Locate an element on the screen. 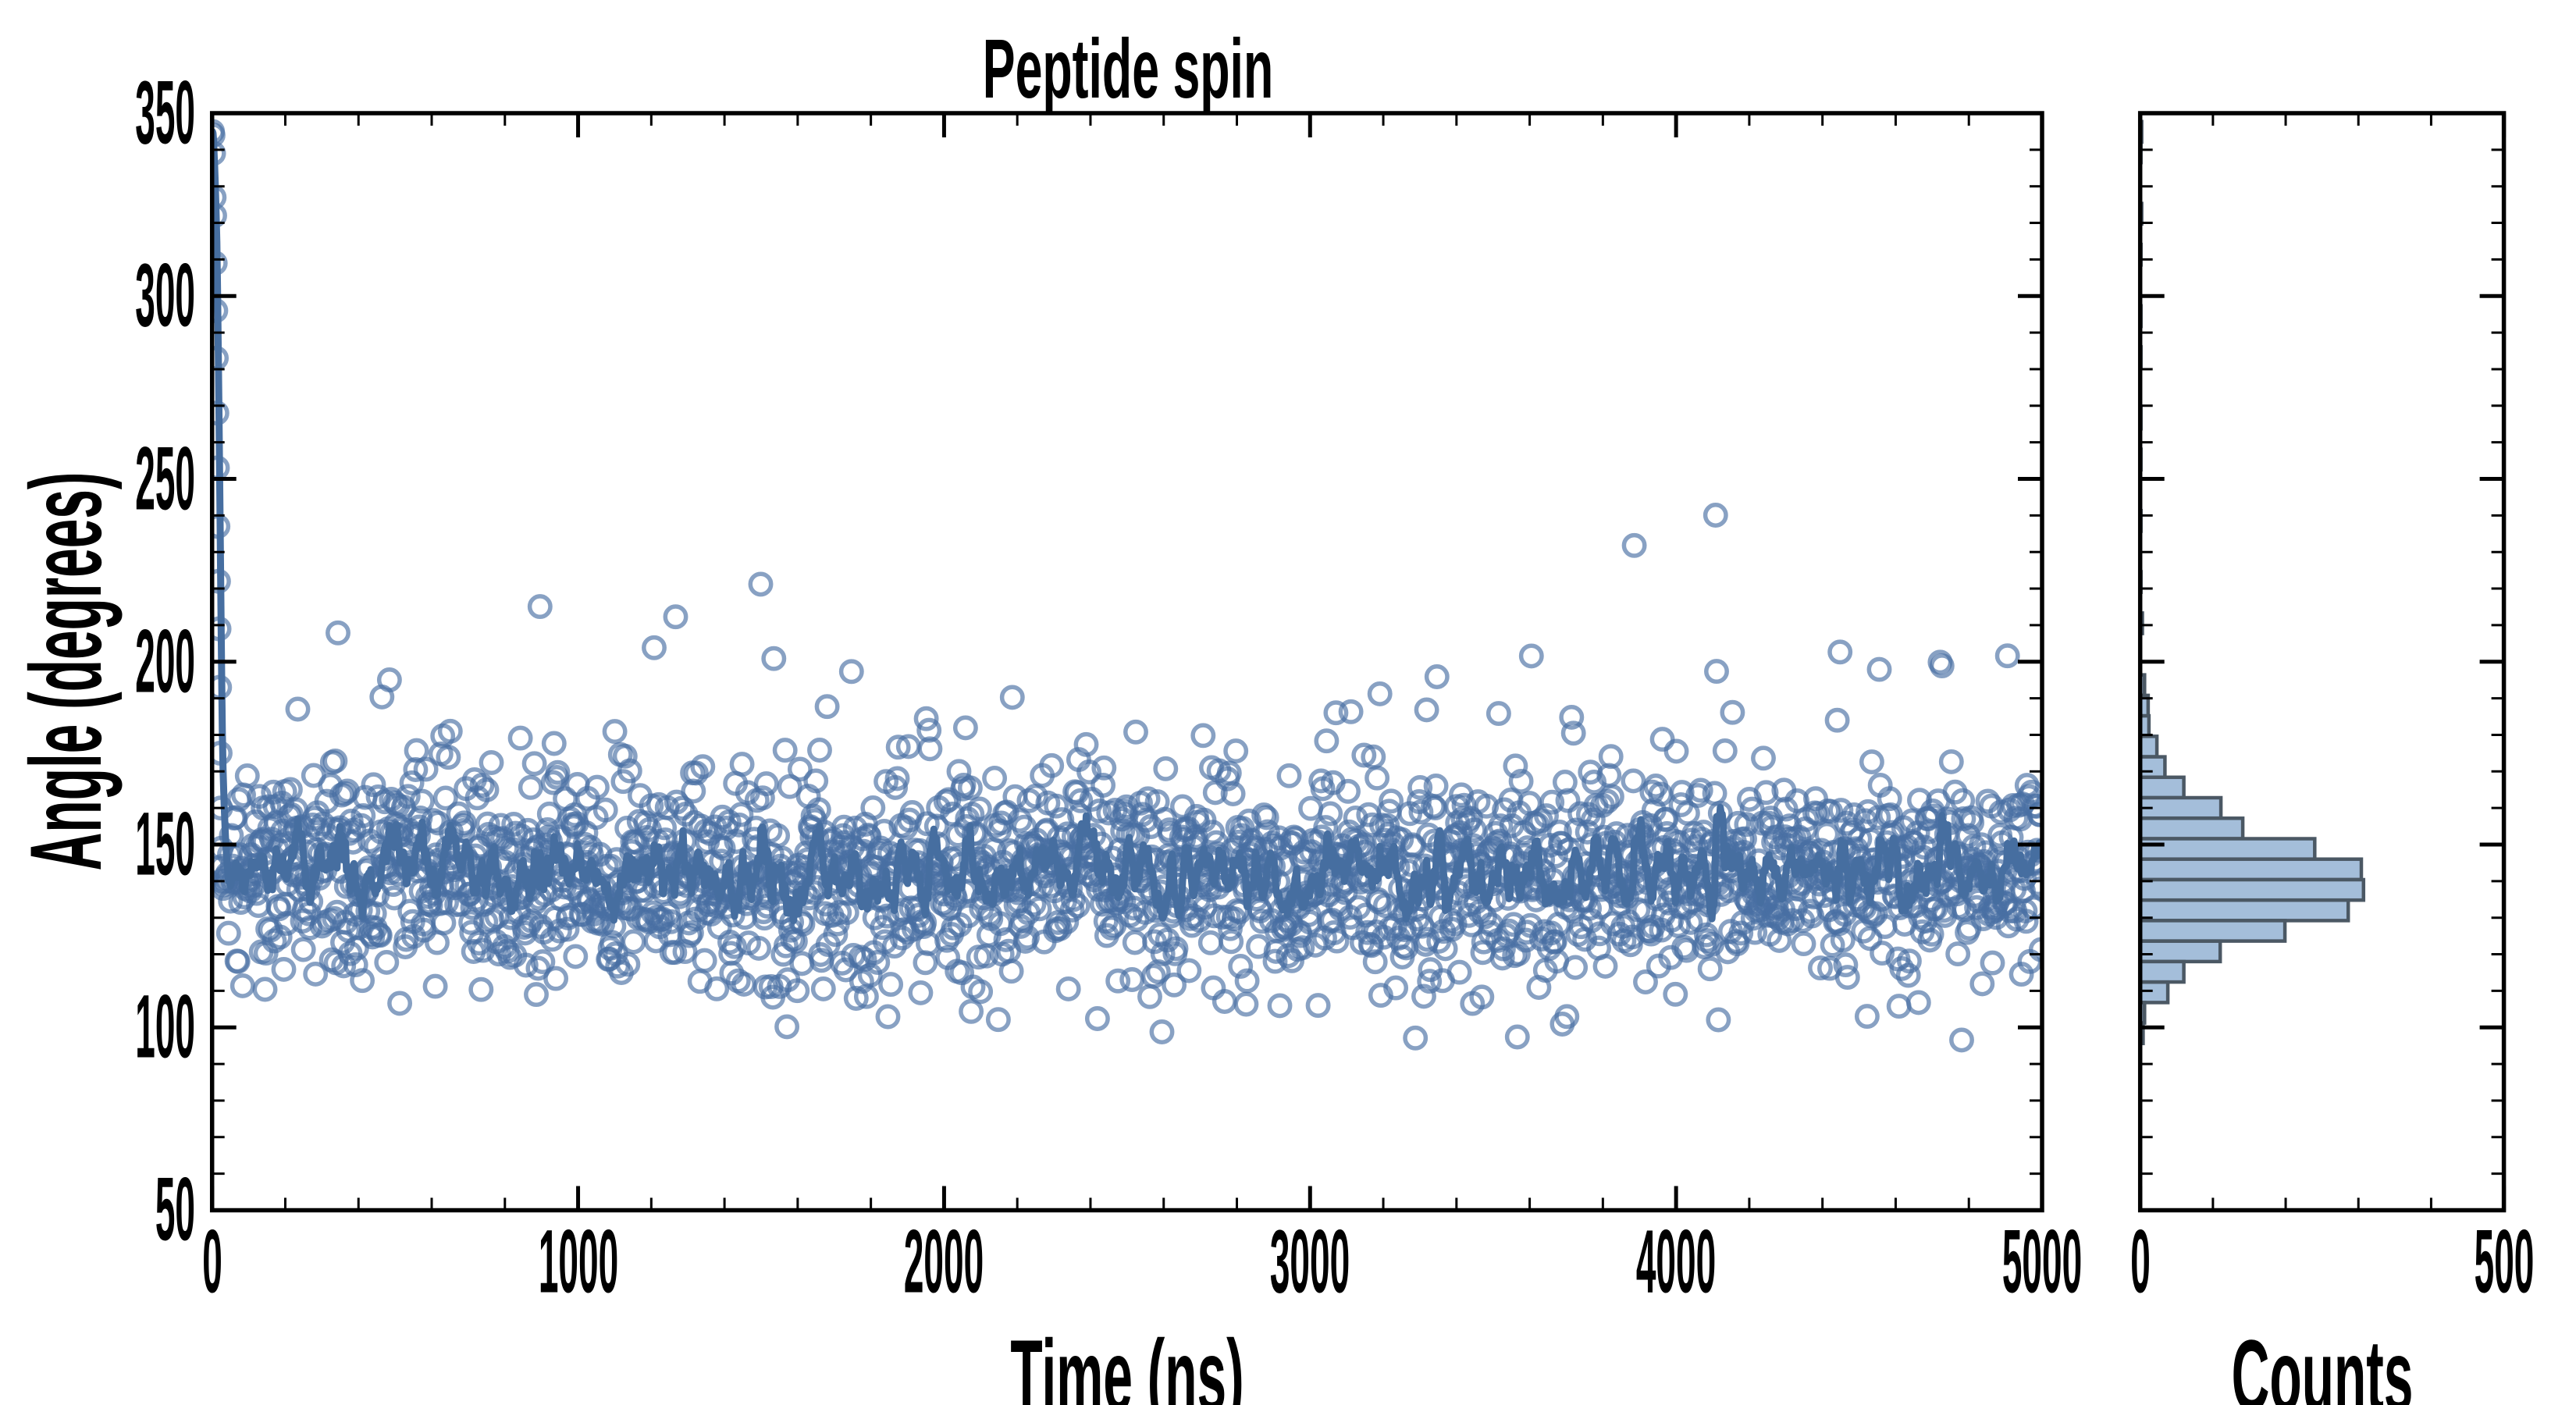 This screenshot has width=2576, height=1405. hist-tick-0: 0 is located at coordinates (2140, 1261).